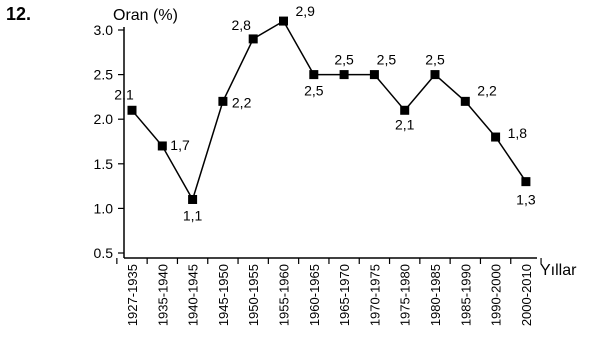 This screenshot has width=603, height=362. What do you see at coordinates (405, 295) in the screenshot?
I see `x-tick-label: 1975-1980` at bounding box center [405, 295].